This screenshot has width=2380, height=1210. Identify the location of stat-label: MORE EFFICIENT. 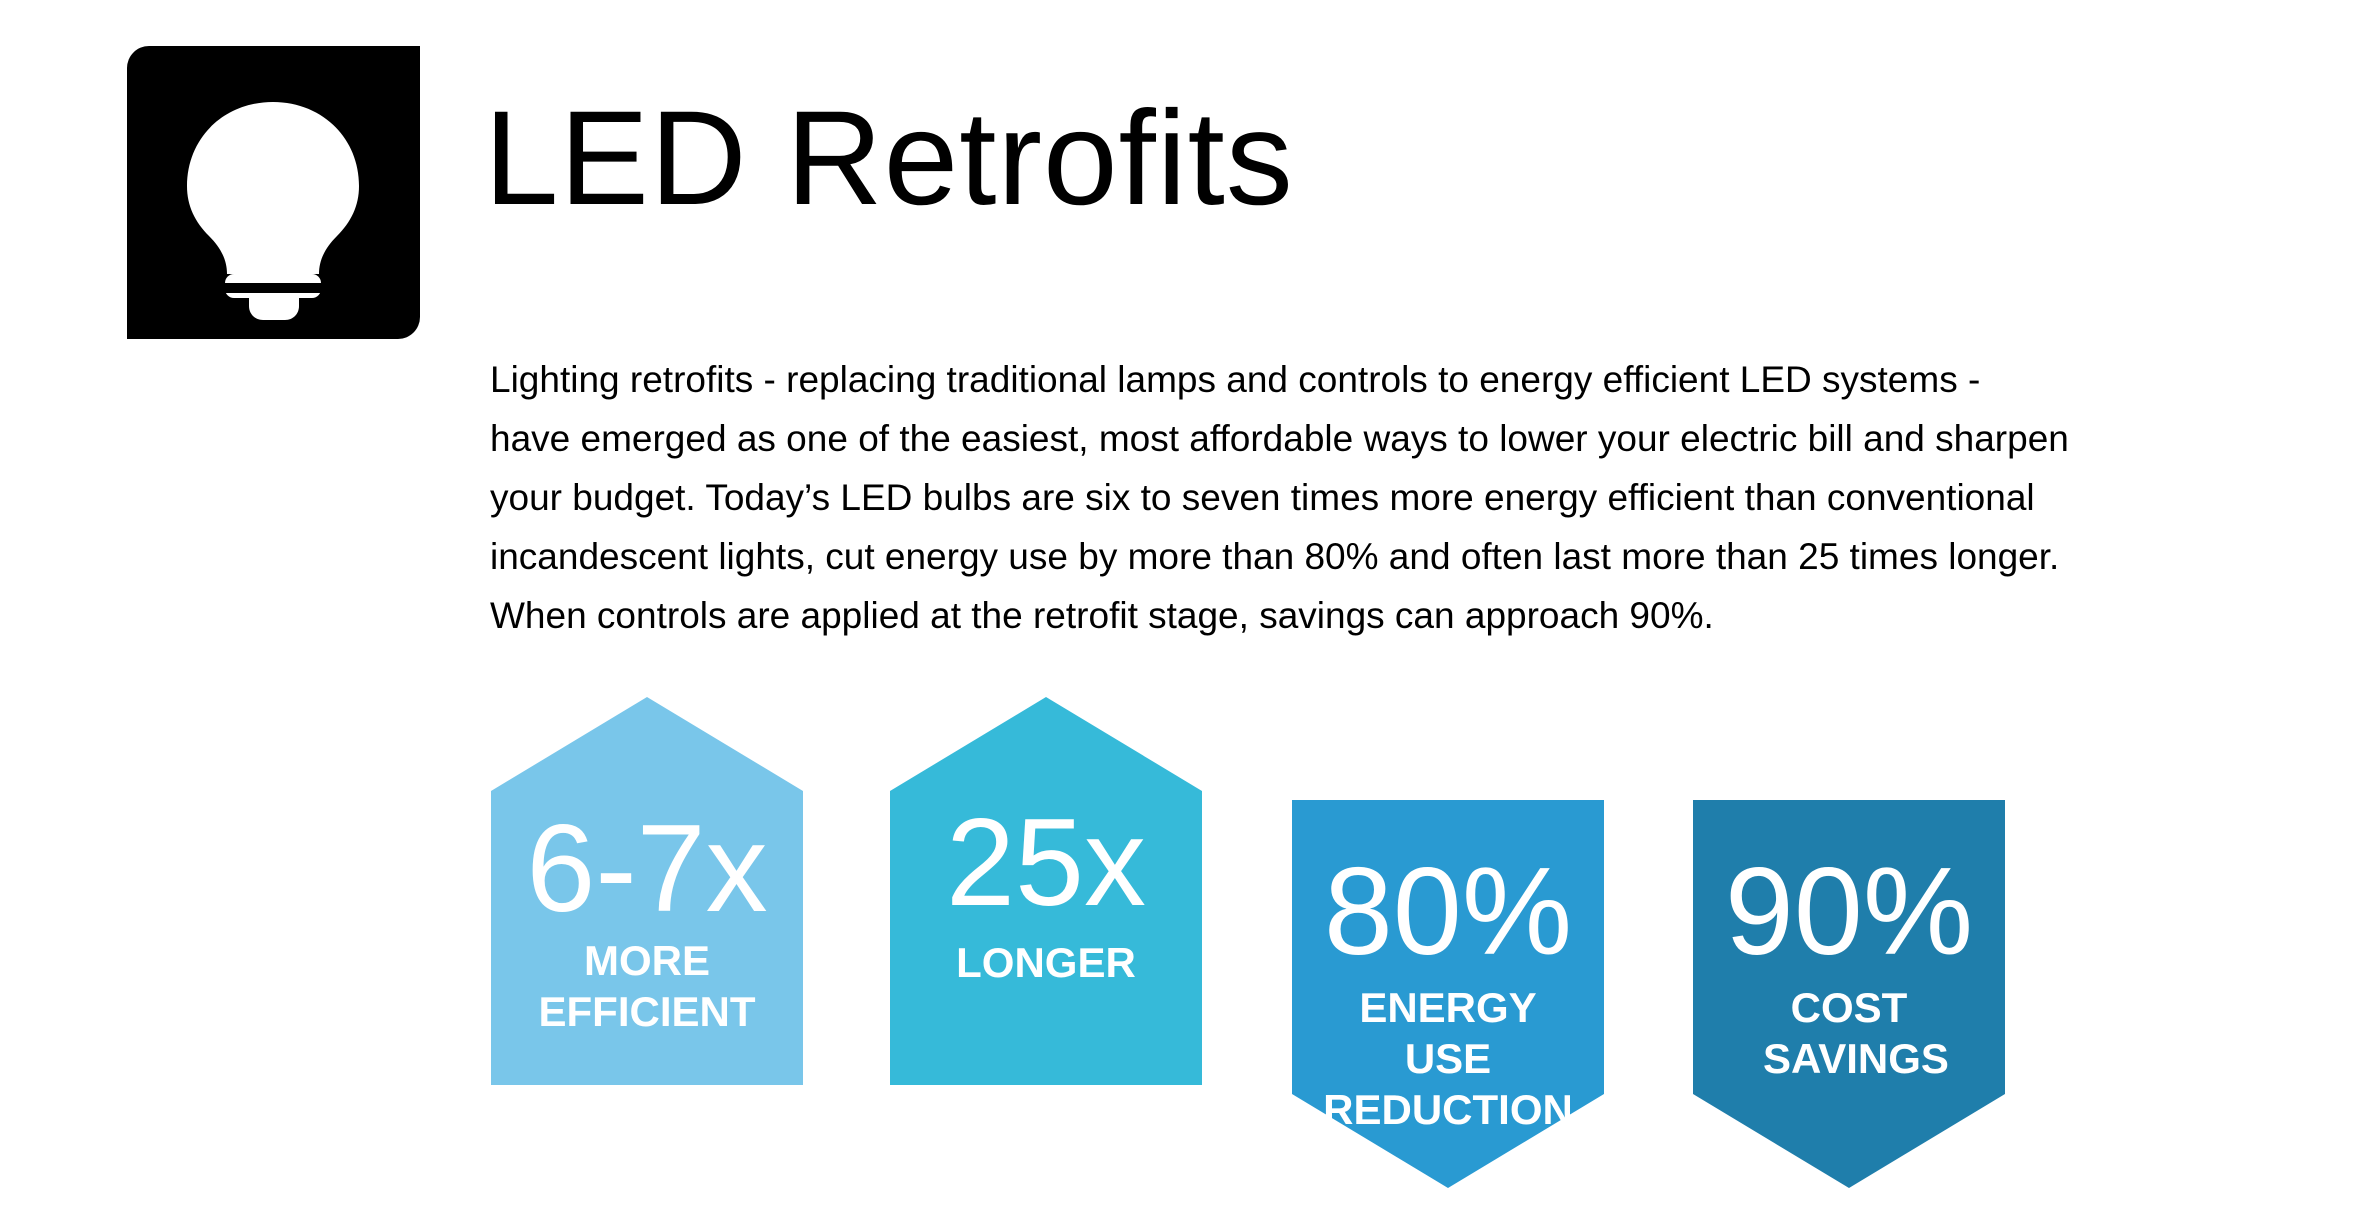
(647, 986).